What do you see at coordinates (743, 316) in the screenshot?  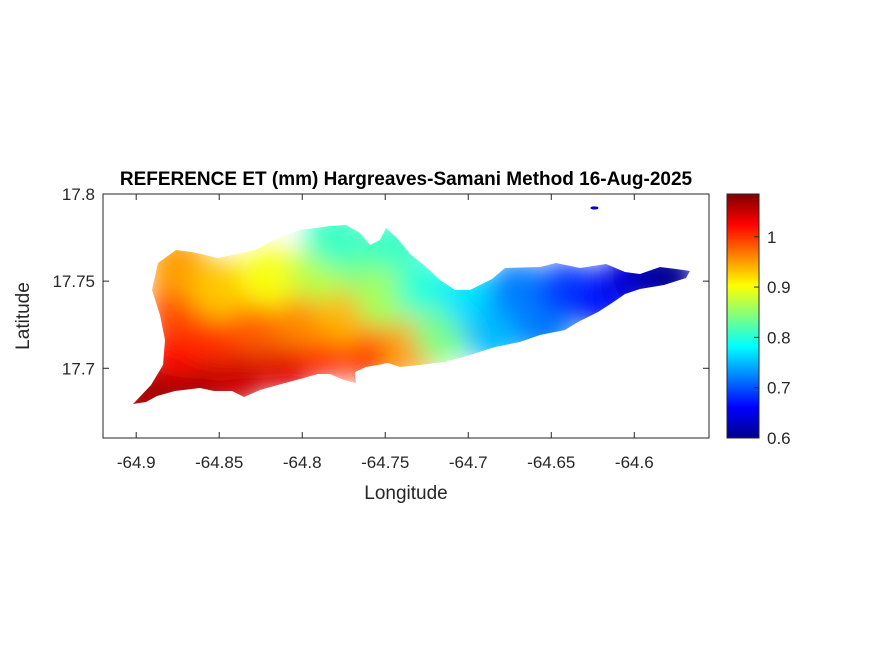 I see `colorbar` at bounding box center [743, 316].